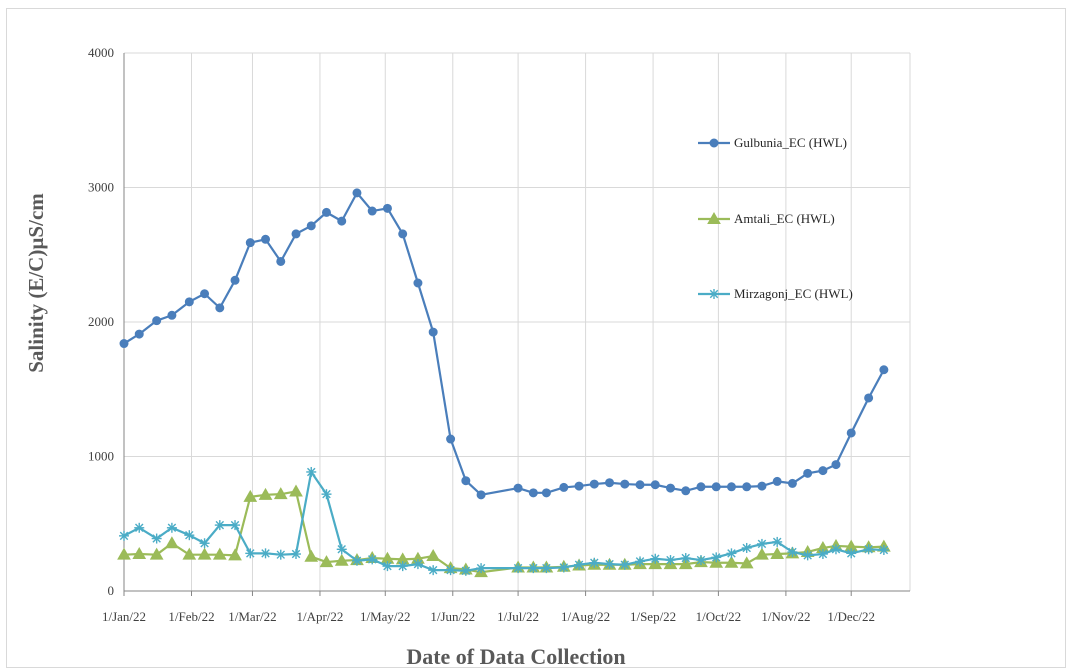  What do you see at coordinates (851, 616) in the screenshot?
I see `x-tick-label: 1/Dec/22` at bounding box center [851, 616].